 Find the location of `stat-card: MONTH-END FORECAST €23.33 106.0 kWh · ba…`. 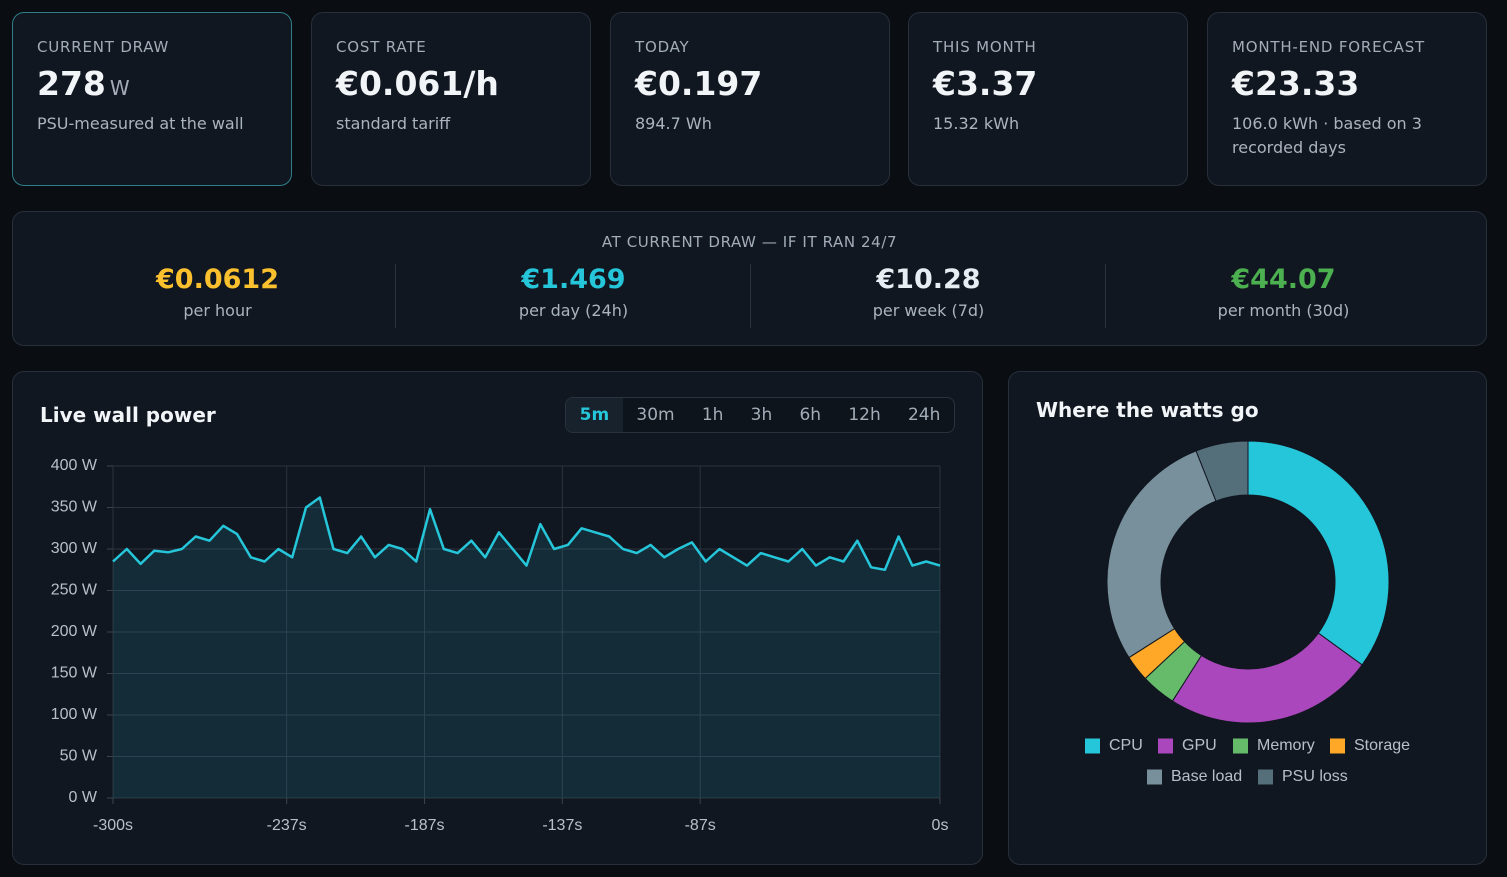

stat-card: MONTH-END FORECAST €23.33 106.0 kWh · ba… is located at coordinates (1347, 99).